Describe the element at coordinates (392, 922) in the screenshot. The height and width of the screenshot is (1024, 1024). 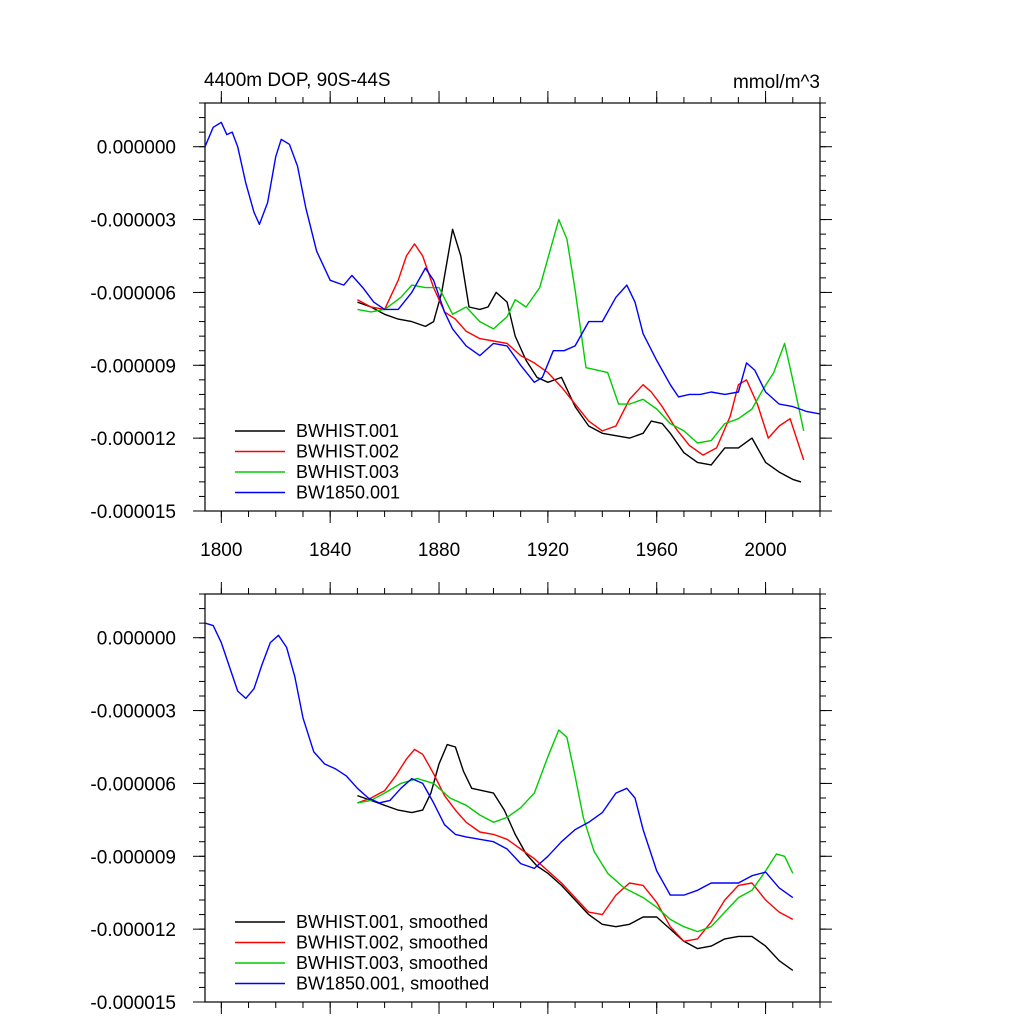
I see `legend-label: BWHIST.001, smoothed` at that location.